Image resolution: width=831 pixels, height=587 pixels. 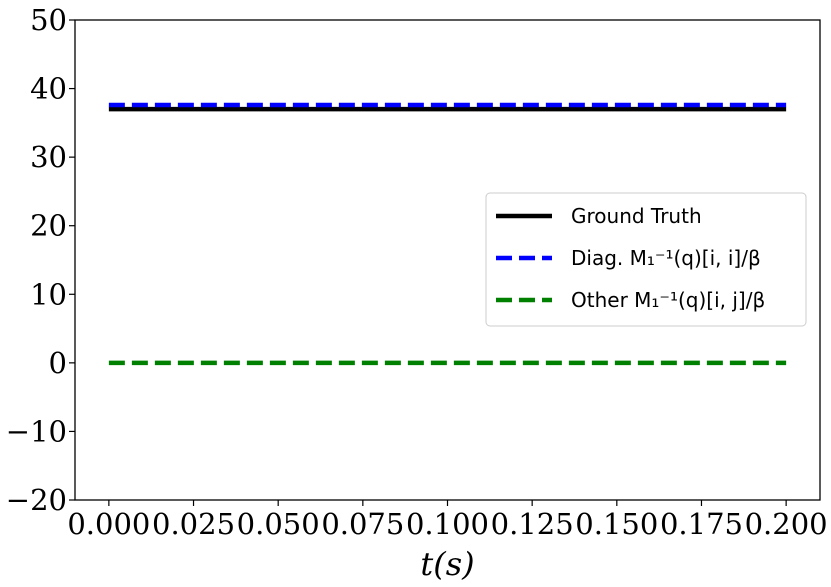 I want to click on y-tick-label: 50, so click(x=48, y=20).